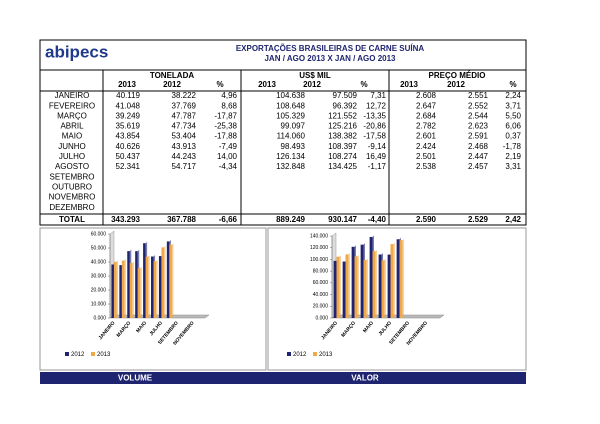 Image resolution: width=600 pixels, height=424 pixels. I want to click on cell: 54.717, so click(184, 166).